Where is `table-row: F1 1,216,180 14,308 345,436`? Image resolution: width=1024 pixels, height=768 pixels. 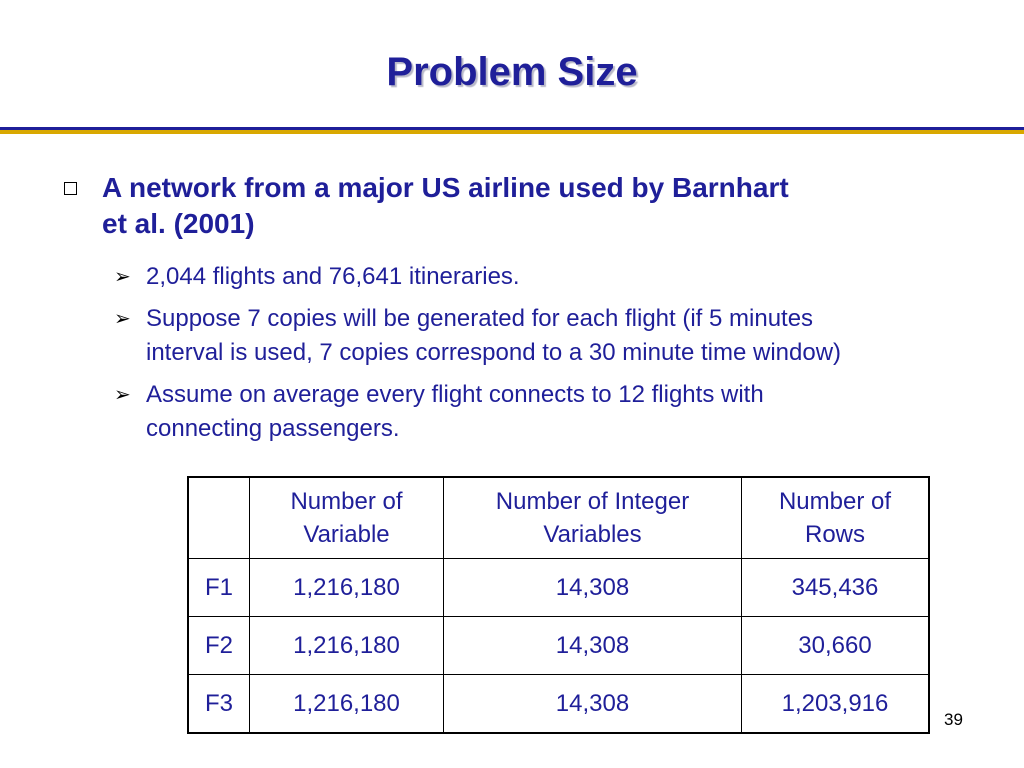 table-row: F1 1,216,180 14,308 345,436 is located at coordinates (558, 587).